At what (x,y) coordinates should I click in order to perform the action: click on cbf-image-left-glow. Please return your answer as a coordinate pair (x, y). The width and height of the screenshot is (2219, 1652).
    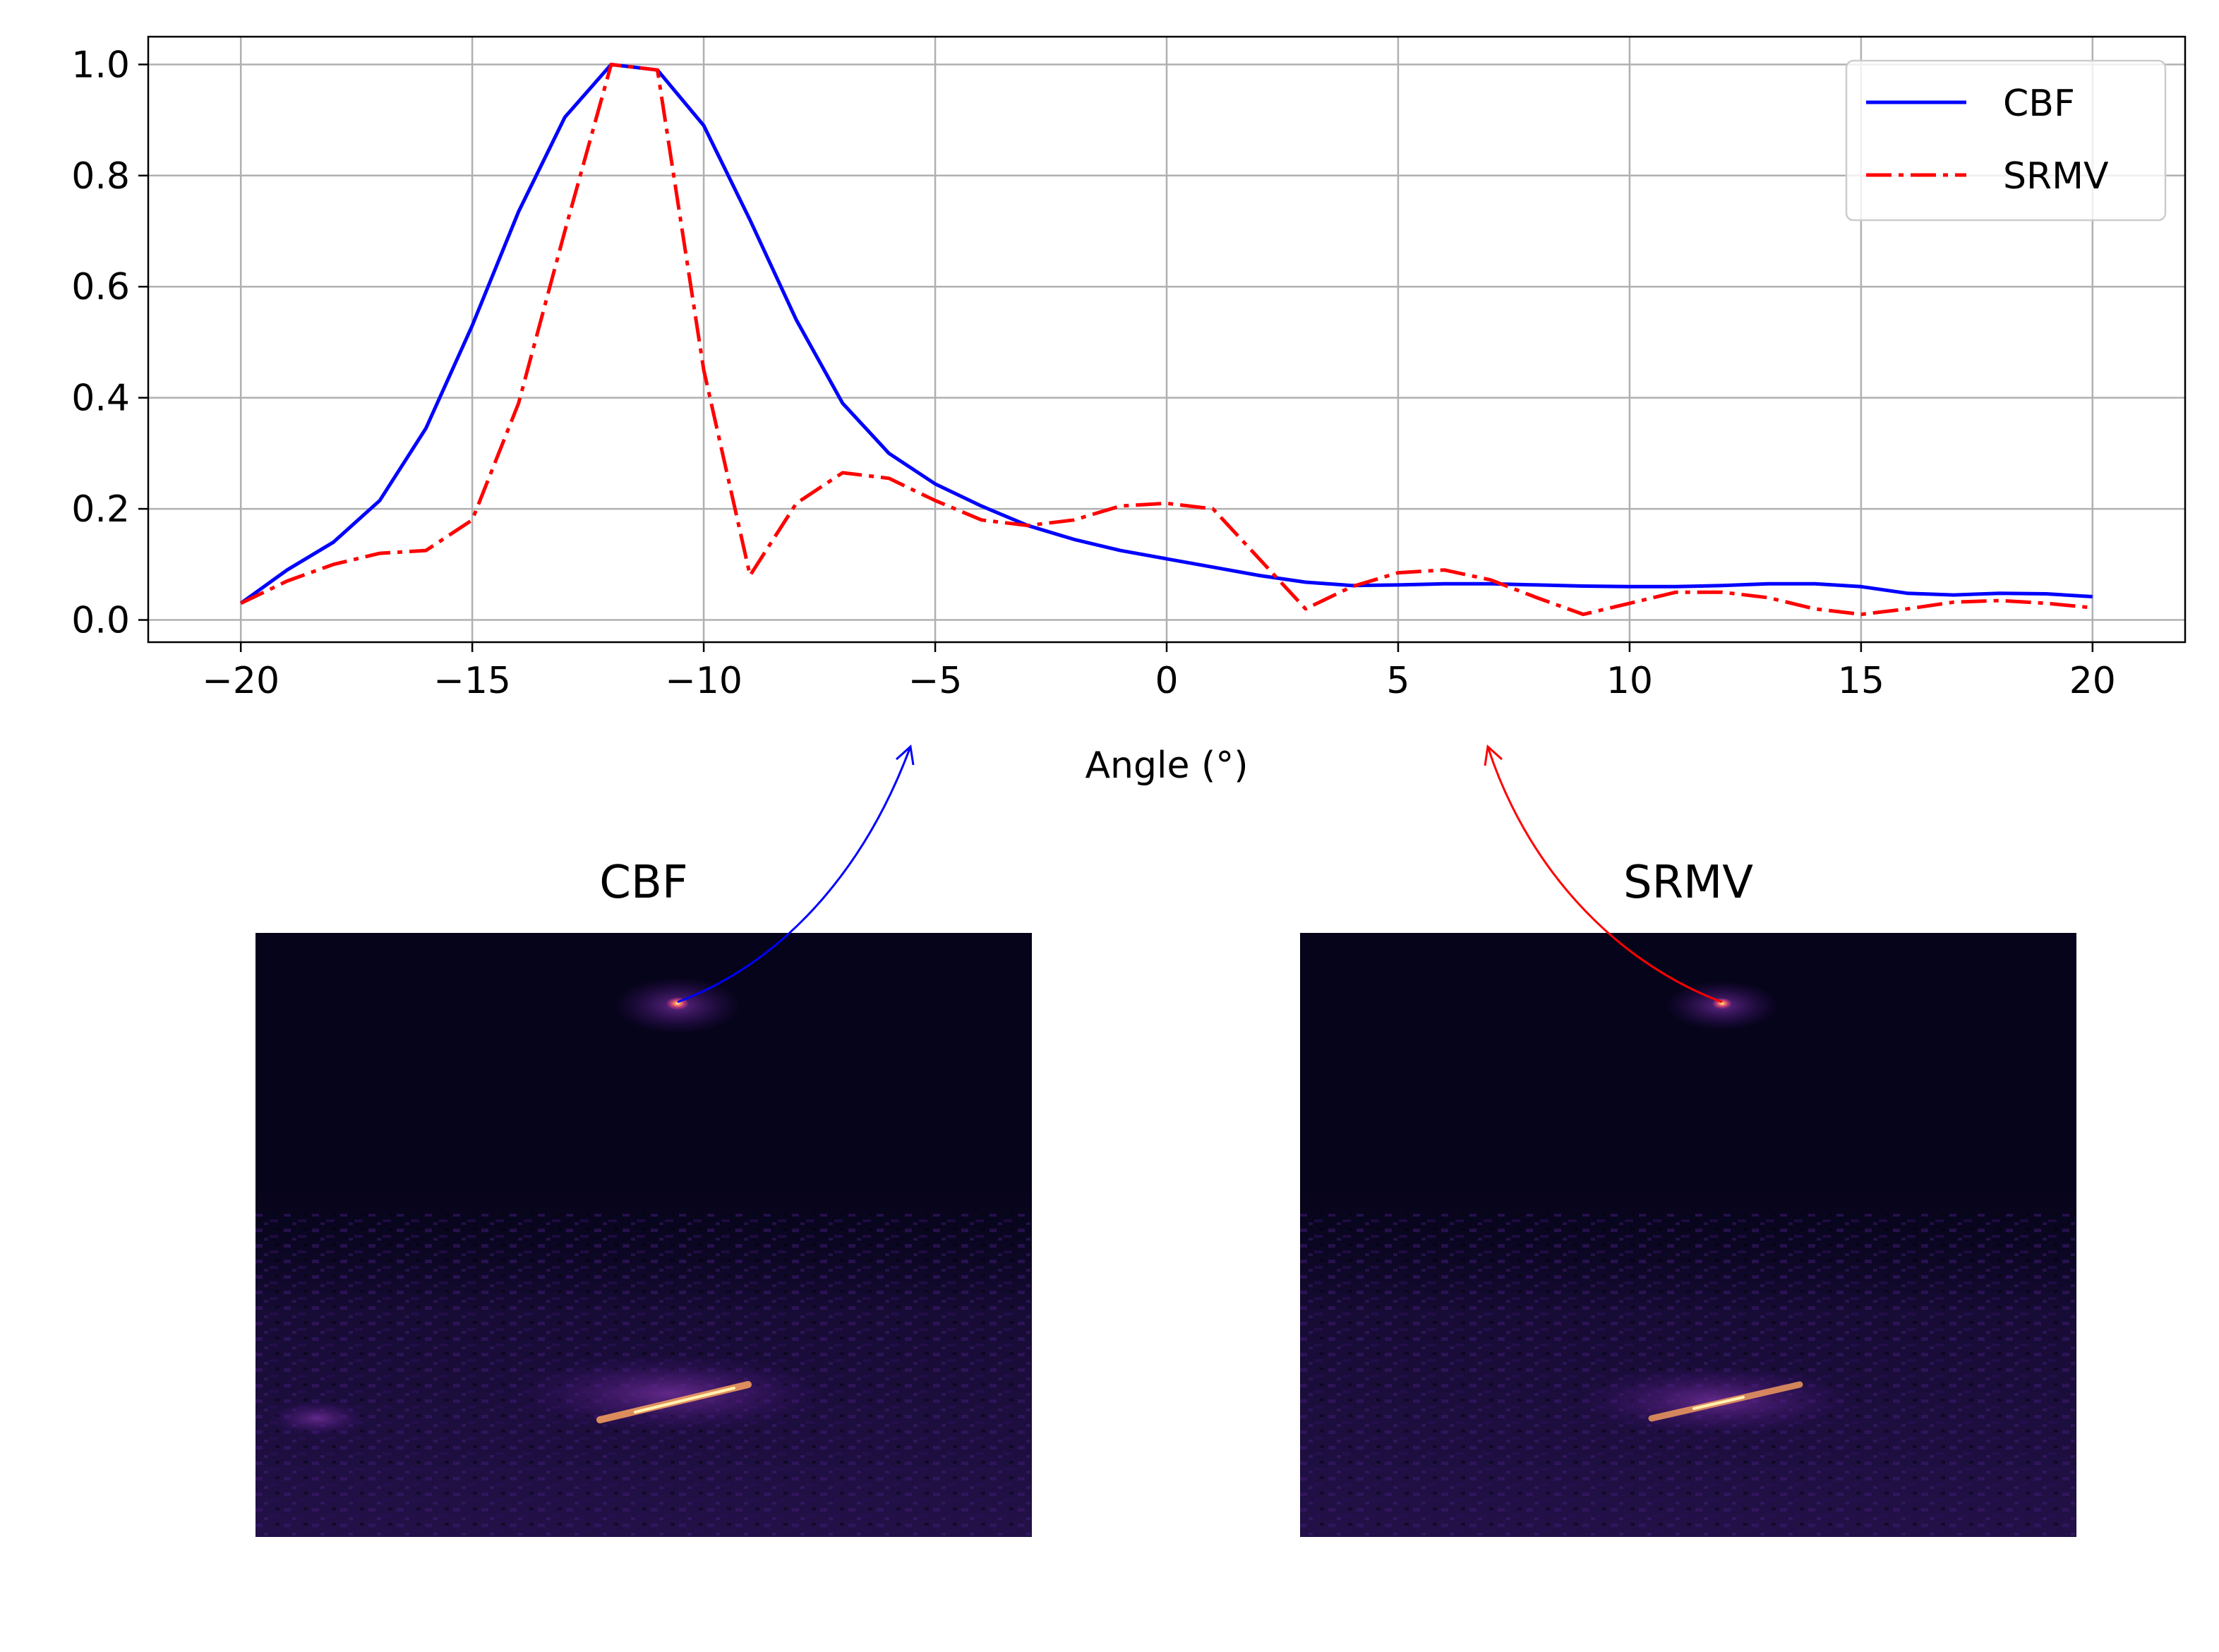
    Looking at the image, I should click on (317, 1418).